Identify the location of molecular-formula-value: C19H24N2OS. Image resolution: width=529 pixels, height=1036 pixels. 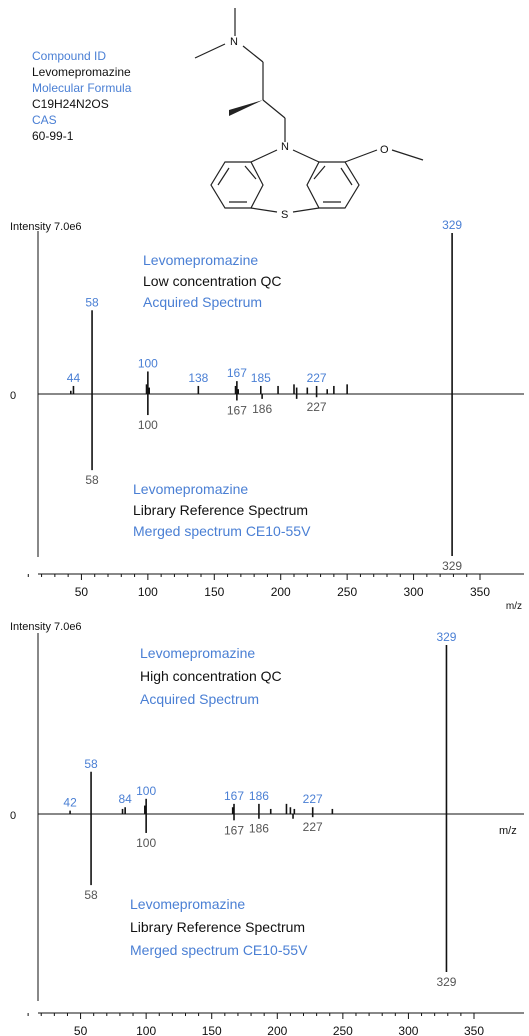
(70, 104).